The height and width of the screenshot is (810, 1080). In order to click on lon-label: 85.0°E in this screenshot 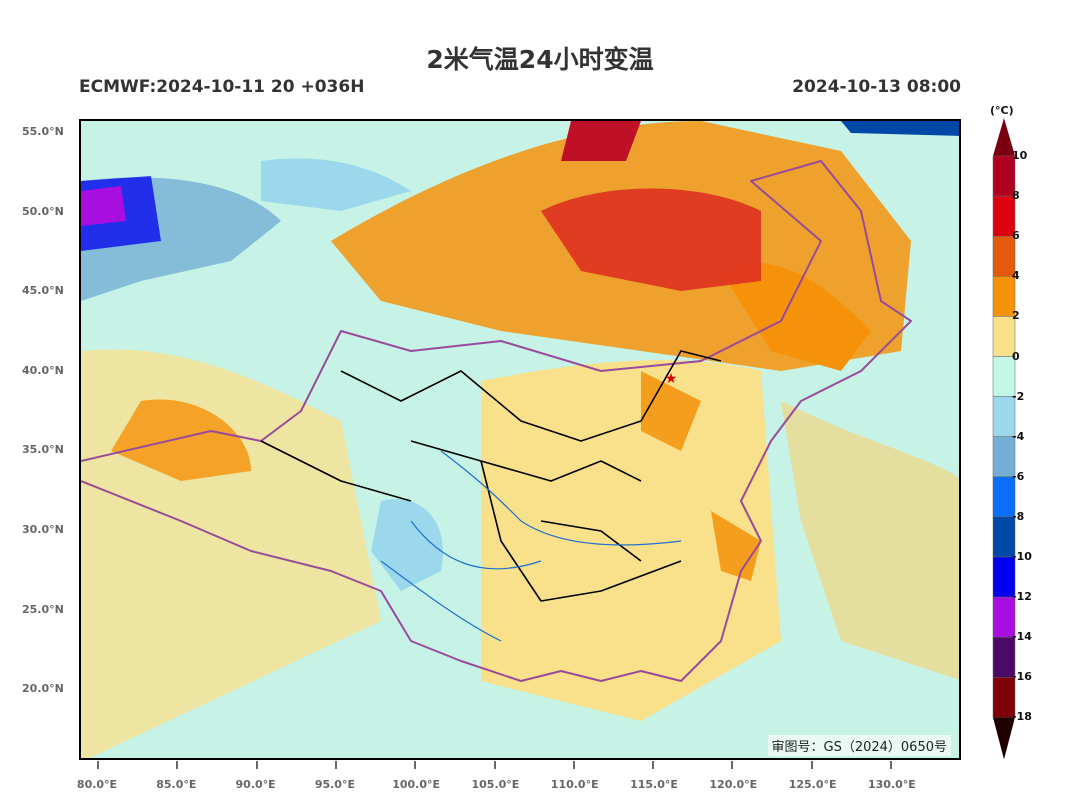, I will do `click(176, 784)`.